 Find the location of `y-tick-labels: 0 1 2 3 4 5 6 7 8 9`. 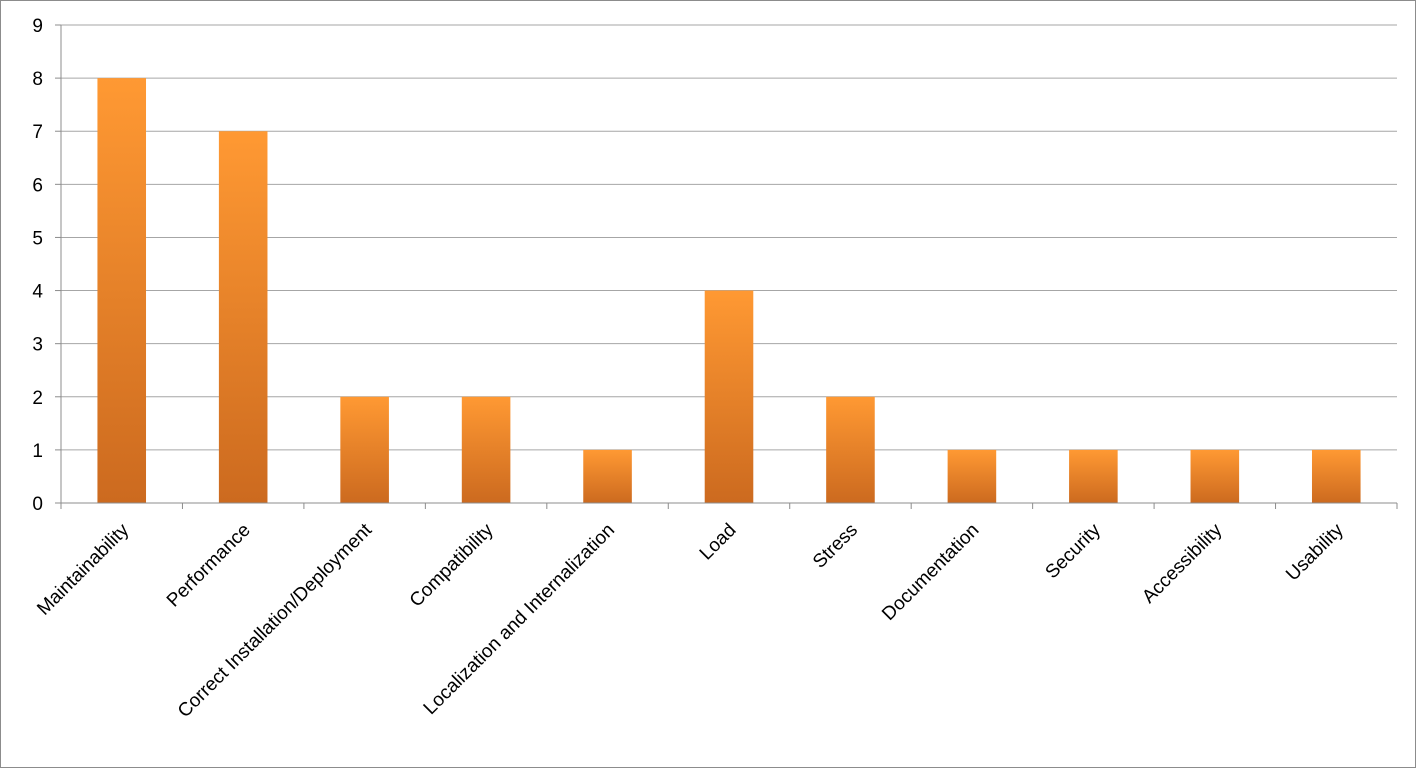

y-tick-labels: 0 1 2 3 4 5 6 7 8 9 is located at coordinates (37, 265).